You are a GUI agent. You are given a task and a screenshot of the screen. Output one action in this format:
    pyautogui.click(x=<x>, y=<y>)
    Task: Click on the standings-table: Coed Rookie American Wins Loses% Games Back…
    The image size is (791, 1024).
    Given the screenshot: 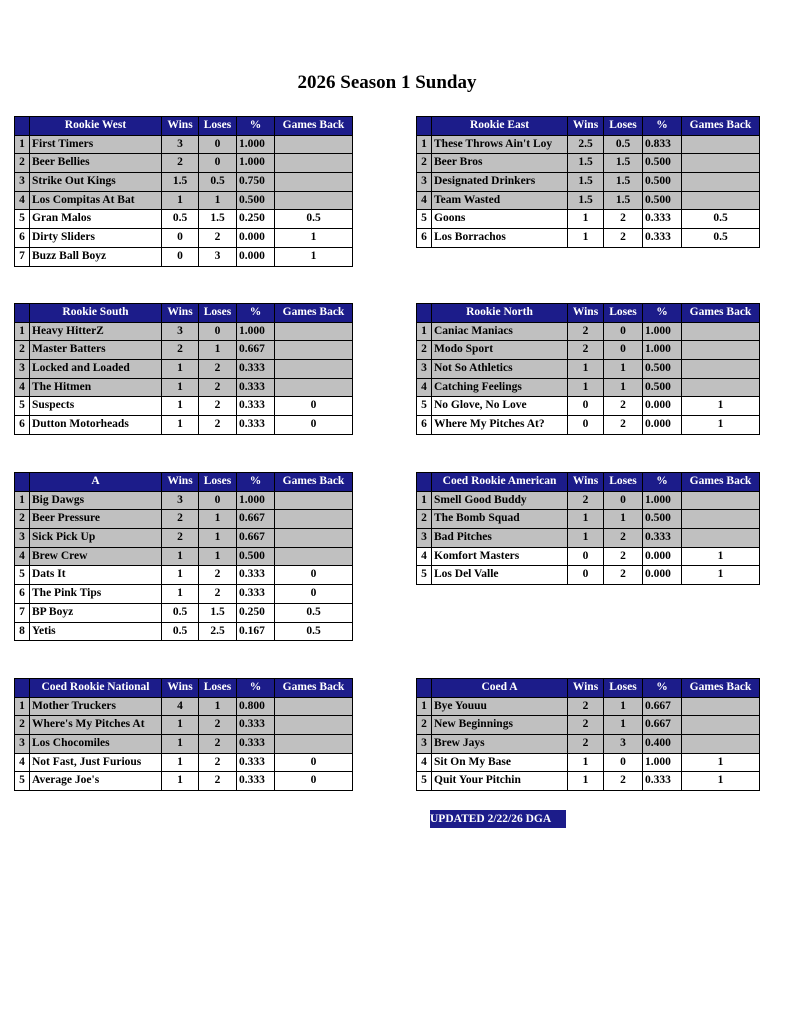 What is the action you would take?
    pyautogui.click(x=588, y=529)
    